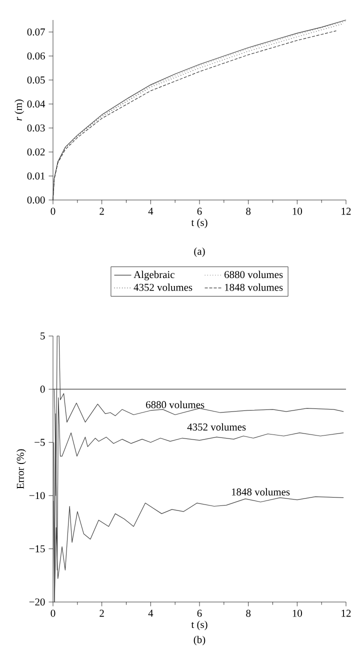  I want to click on y-tick-label: 0.05, so click(36, 80).